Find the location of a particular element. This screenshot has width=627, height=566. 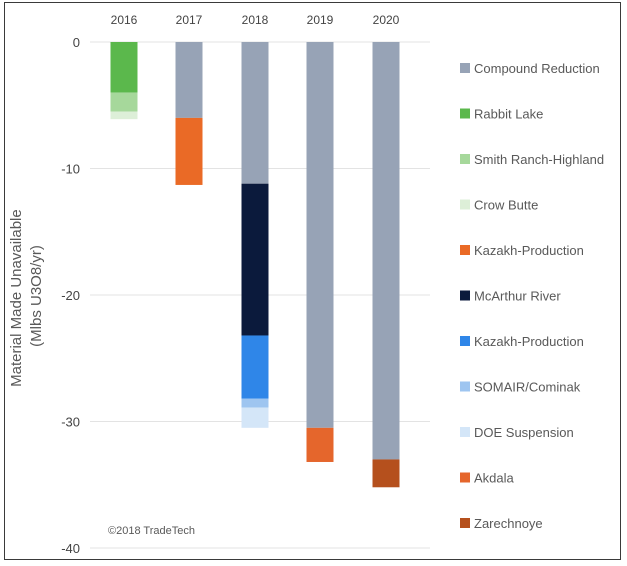

legend-item: Compound Reduction is located at coordinates (530, 68).